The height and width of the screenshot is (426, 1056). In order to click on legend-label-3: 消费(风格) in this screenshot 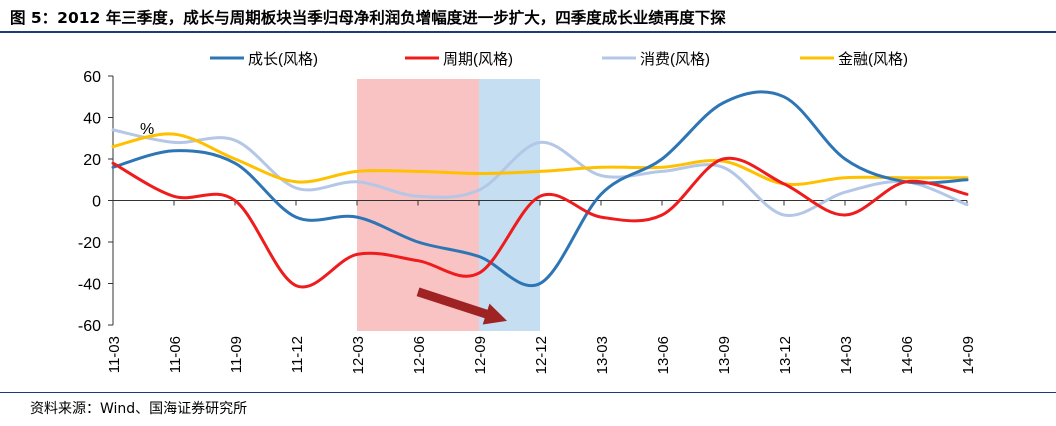, I will do `click(675, 59)`.